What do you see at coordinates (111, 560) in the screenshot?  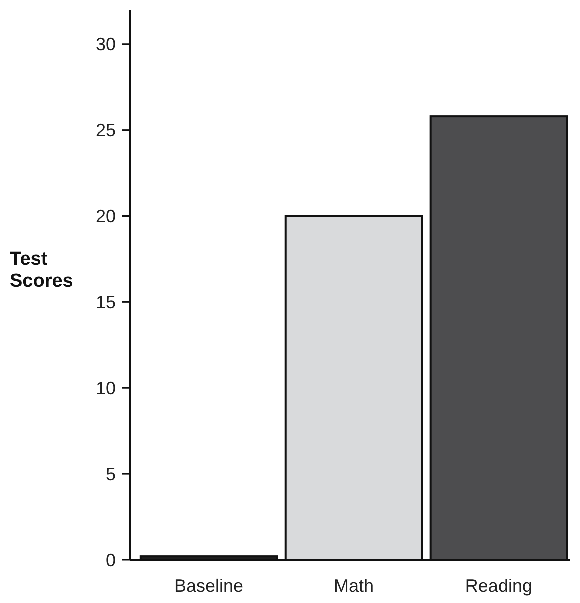 I see `y-tick-label: 0` at bounding box center [111, 560].